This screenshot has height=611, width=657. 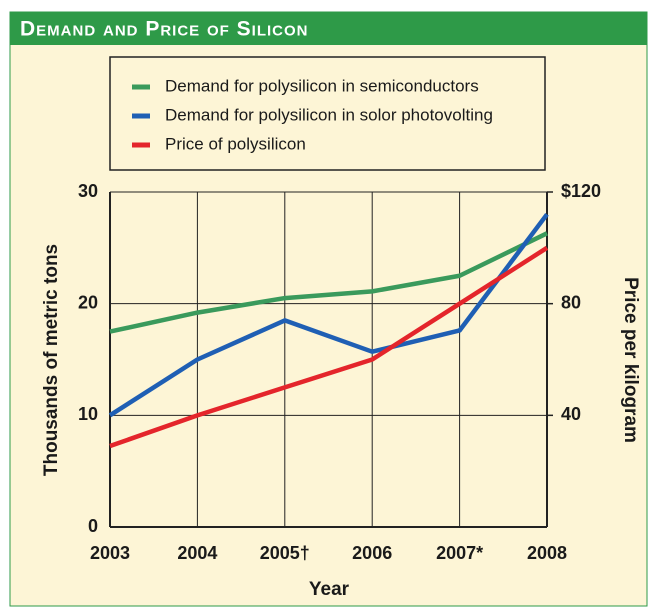 What do you see at coordinates (328, 28) in the screenshot?
I see `title-bar` at bounding box center [328, 28].